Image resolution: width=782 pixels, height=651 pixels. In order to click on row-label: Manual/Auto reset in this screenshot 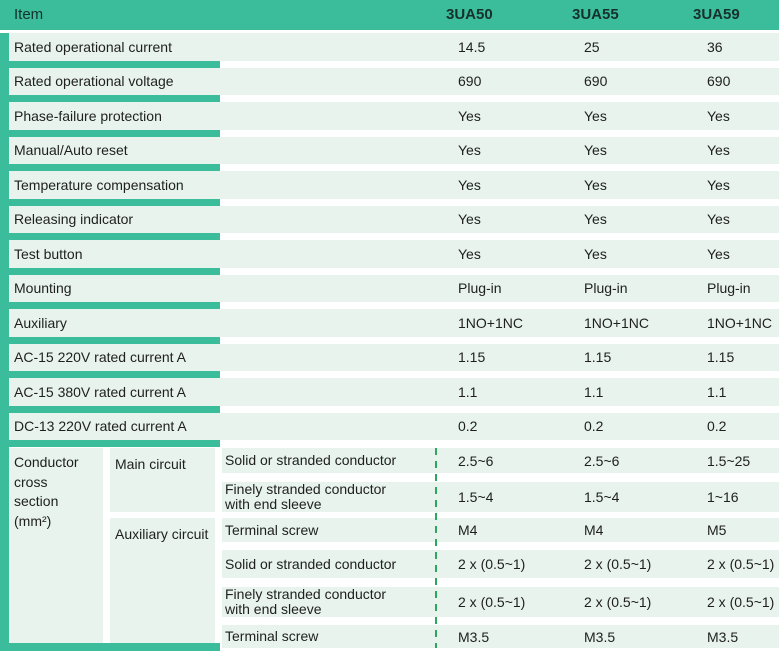, I will do `click(71, 150)`.